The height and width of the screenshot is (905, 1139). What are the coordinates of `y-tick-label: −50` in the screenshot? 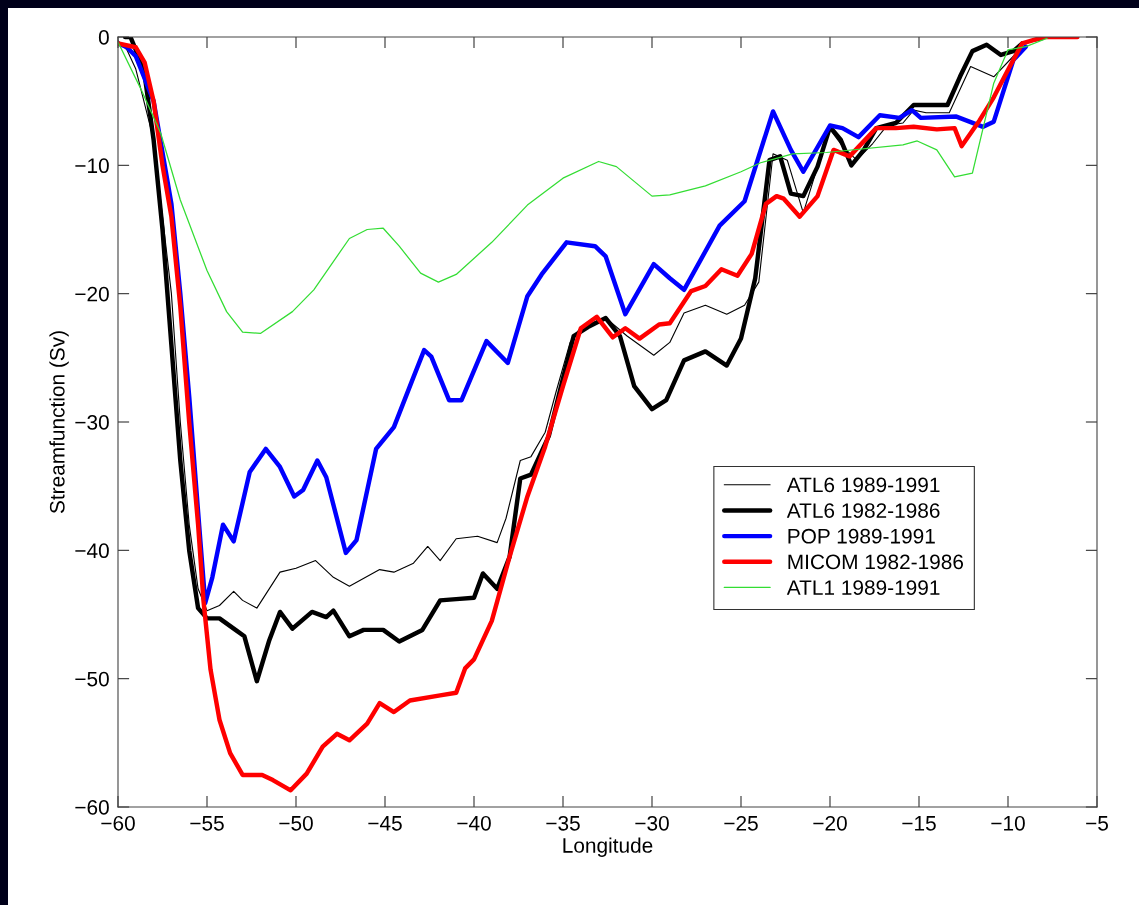 It's located at (92, 679).